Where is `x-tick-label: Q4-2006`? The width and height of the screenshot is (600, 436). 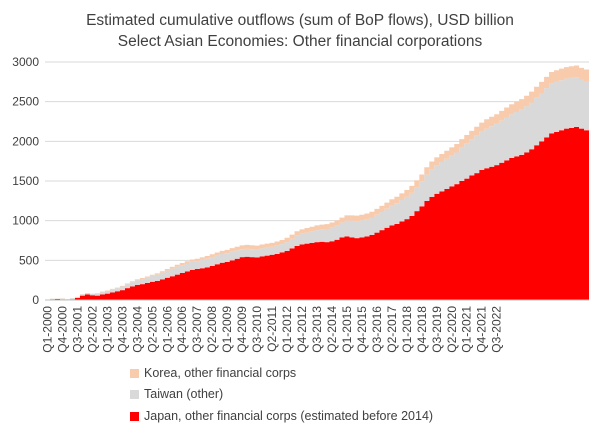
x-tick-label: Q4-2006 is located at coordinates (182, 329).